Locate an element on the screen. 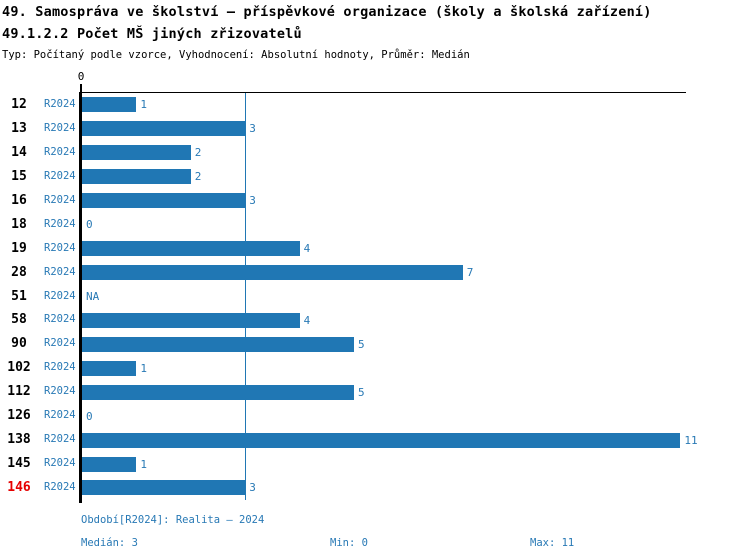 The height and width of the screenshot is (560, 750). category-label: 102 is located at coordinates (19, 368).